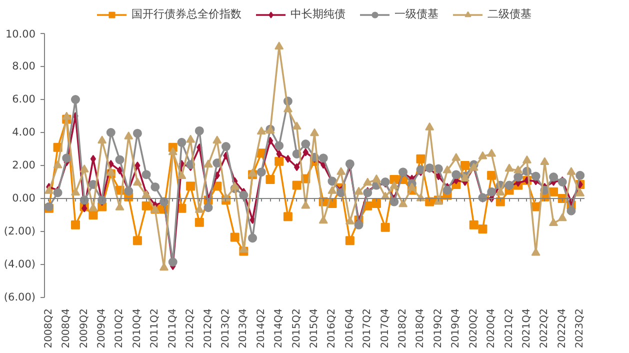 The height and width of the screenshot is (353, 629). Describe the element at coordinates (48, 328) in the screenshot. I see `x-tick-label: 2008Q2` at that location.